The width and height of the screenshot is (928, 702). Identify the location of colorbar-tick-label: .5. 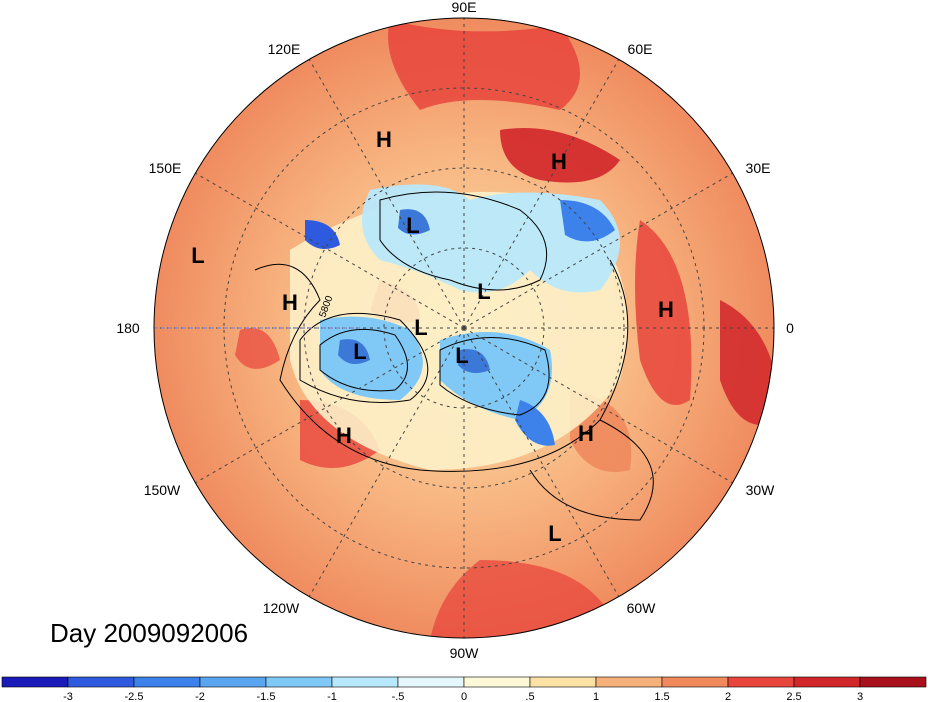
(529, 696).